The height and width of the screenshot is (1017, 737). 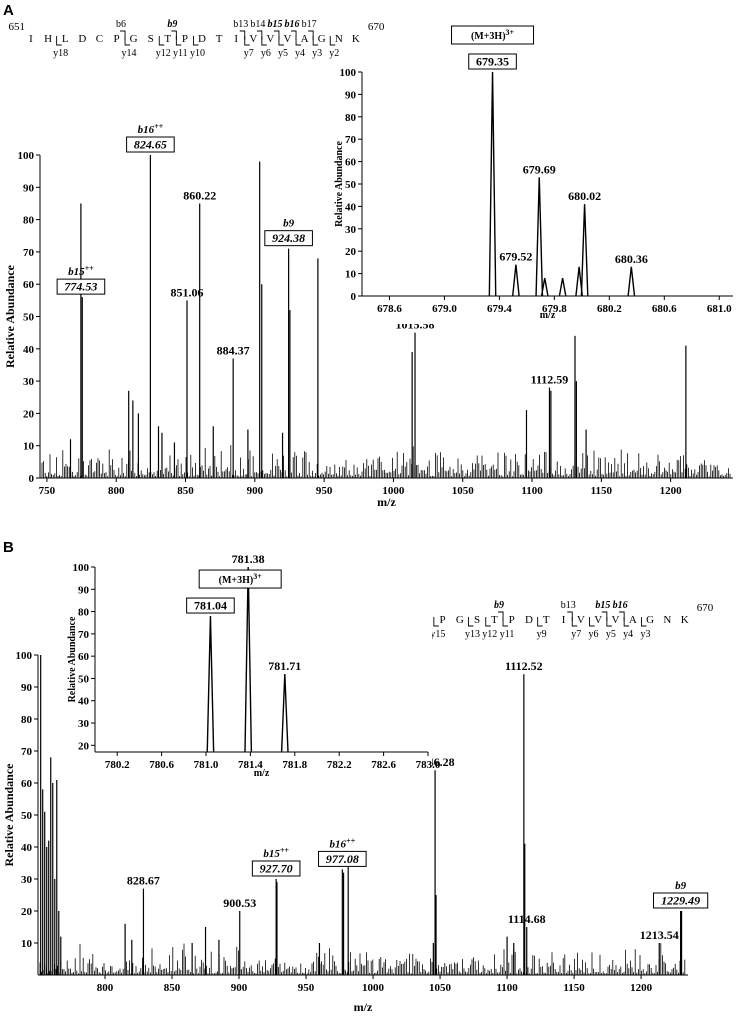 I want to click on x-tick-label: 678.6, so click(x=389, y=309).